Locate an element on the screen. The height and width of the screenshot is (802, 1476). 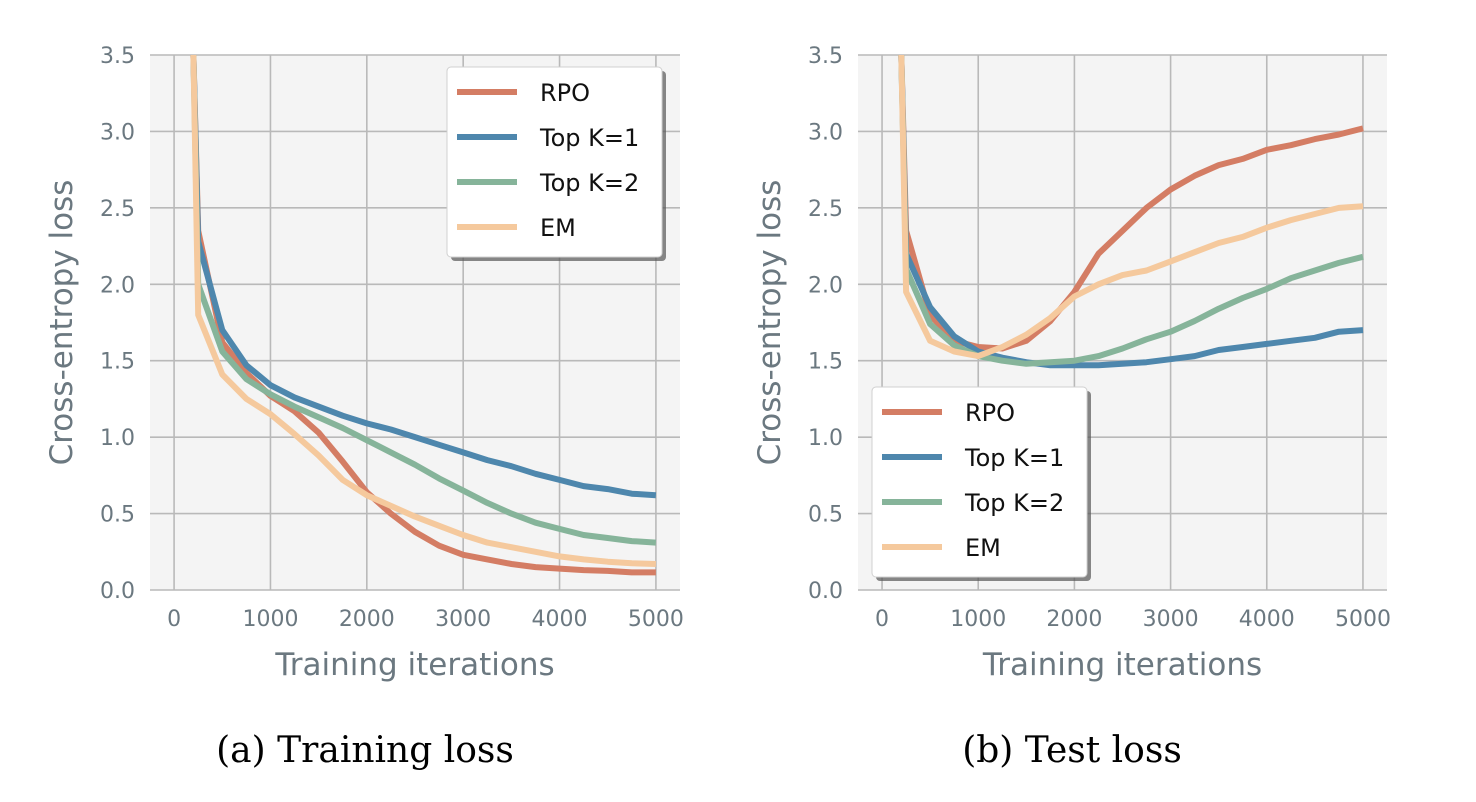
train-y-axis-title: Cross-entropy loss is located at coordinates (62, 323).